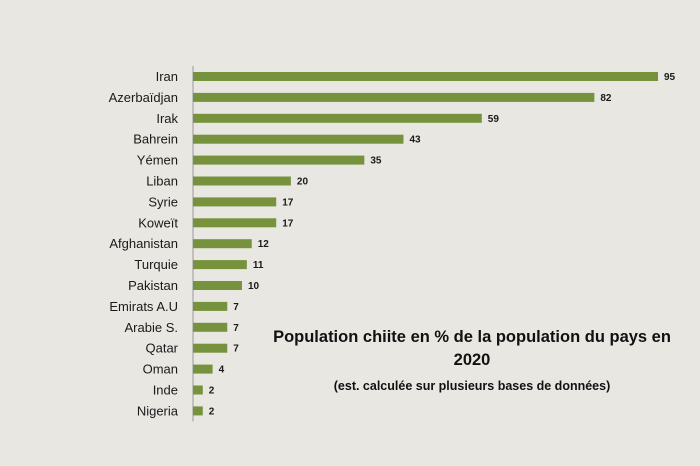 This screenshot has height=466, width=700. What do you see at coordinates (606, 98) in the screenshot?
I see `data-label: 82` at bounding box center [606, 98].